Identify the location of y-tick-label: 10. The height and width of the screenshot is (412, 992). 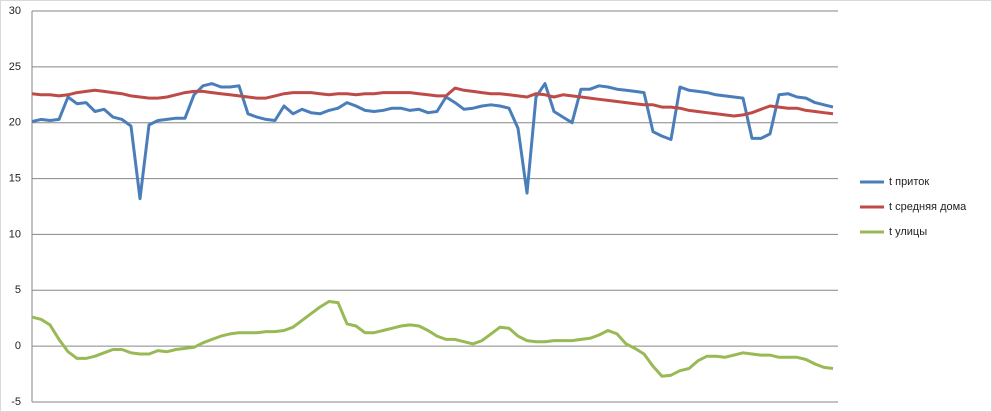
(15, 234).